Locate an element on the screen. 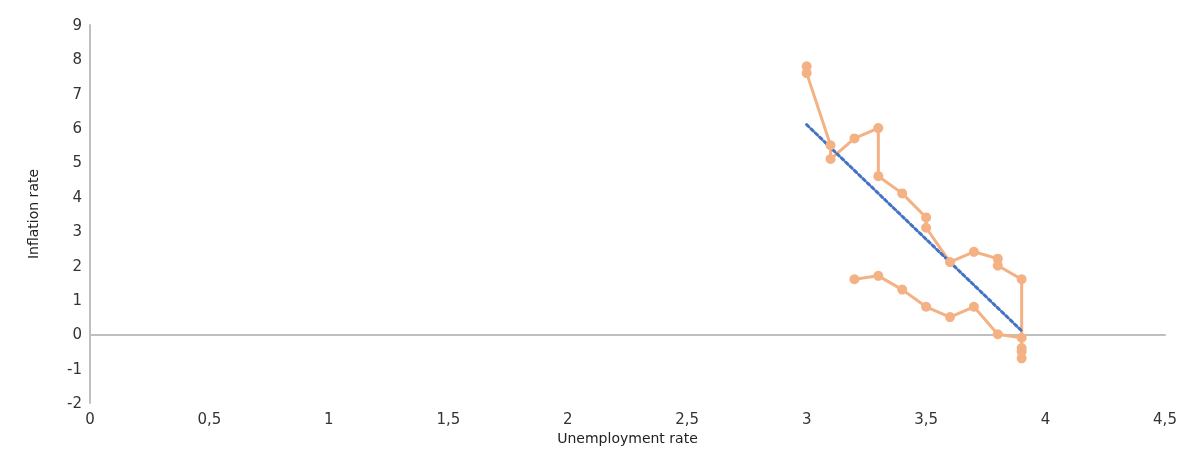  y-tick-label: 3 is located at coordinates (77, 231).